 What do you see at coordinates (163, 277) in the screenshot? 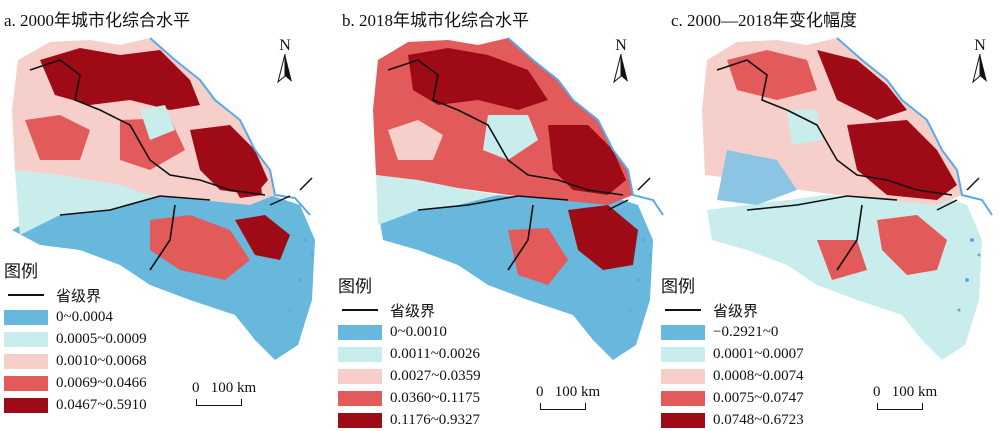
I see `region-south` at bounding box center [163, 277].